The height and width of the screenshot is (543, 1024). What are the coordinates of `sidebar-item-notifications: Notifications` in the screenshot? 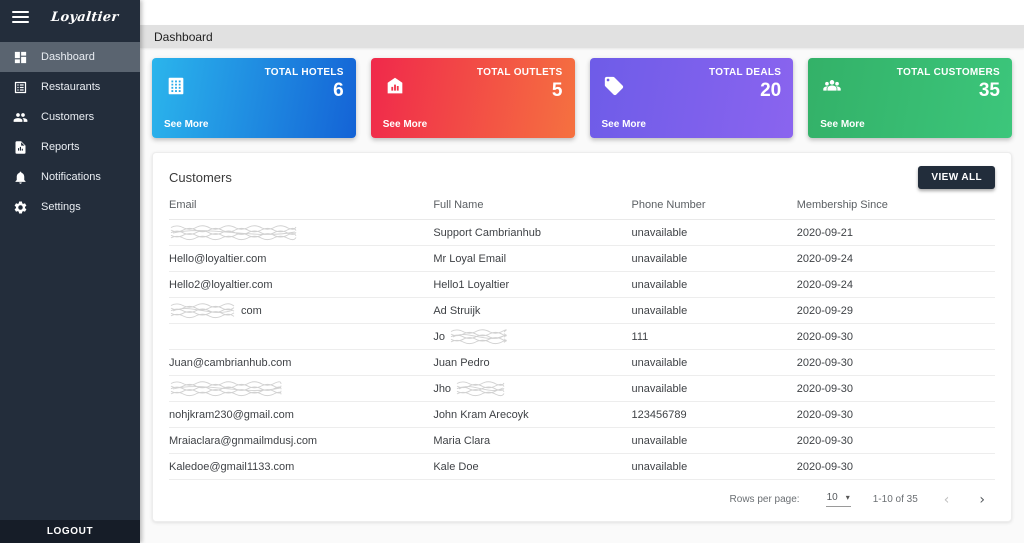 It's located at (70, 177).